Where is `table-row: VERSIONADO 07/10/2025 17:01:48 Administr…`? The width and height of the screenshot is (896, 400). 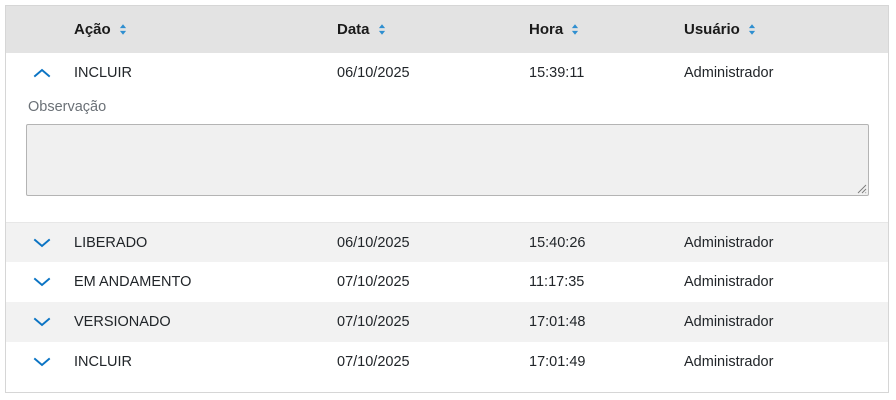
table-row: VERSIONADO 07/10/2025 17:01:48 Administr… is located at coordinates (447, 322).